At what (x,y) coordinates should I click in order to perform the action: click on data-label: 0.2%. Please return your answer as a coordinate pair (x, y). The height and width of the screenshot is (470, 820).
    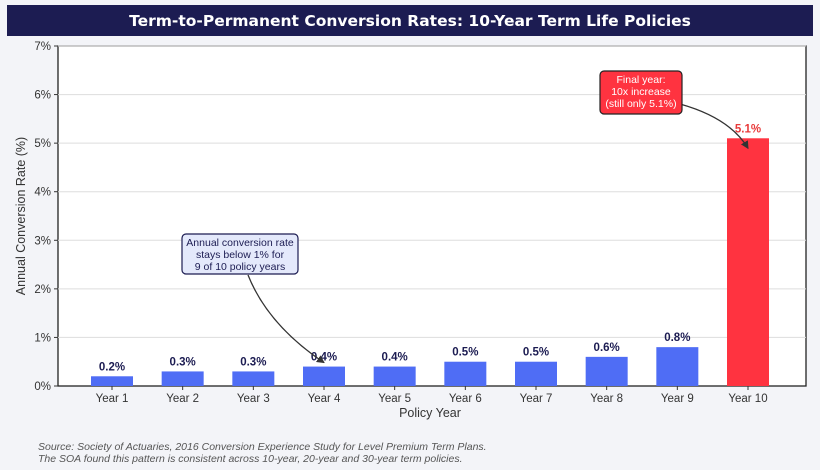
    Looking at the image, I should click on (112, 367).